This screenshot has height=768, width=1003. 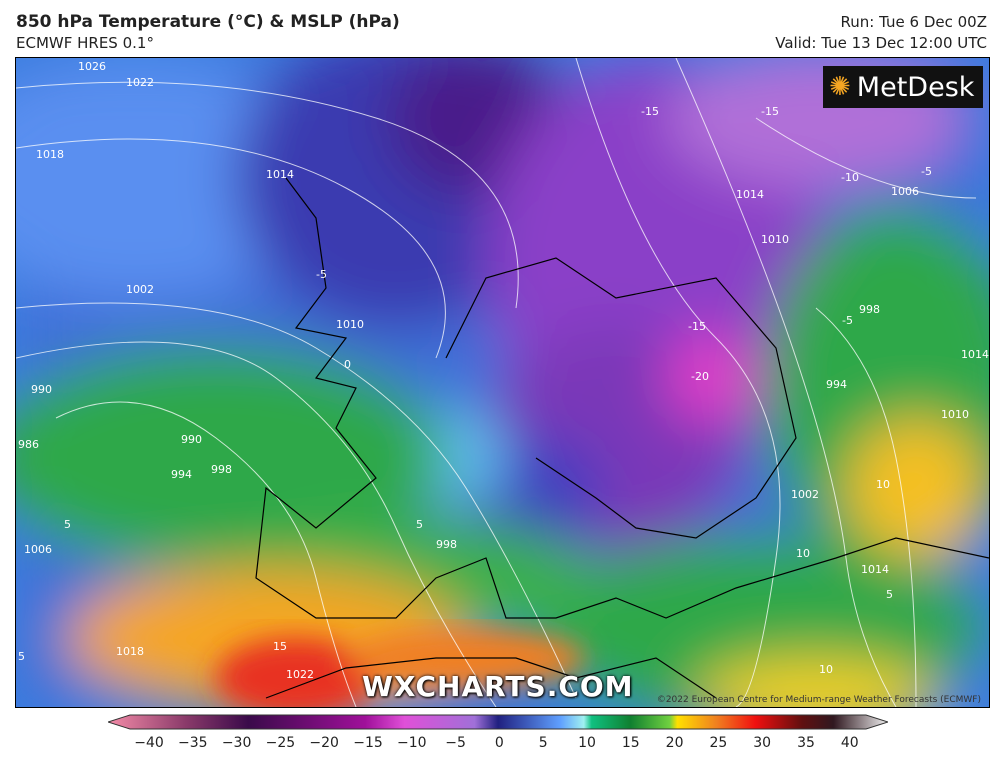 What do you see at coordinates (762, 743) in the screenshot?
I see `colorbar-tick-label: 30` at bounding box center [762, 743].